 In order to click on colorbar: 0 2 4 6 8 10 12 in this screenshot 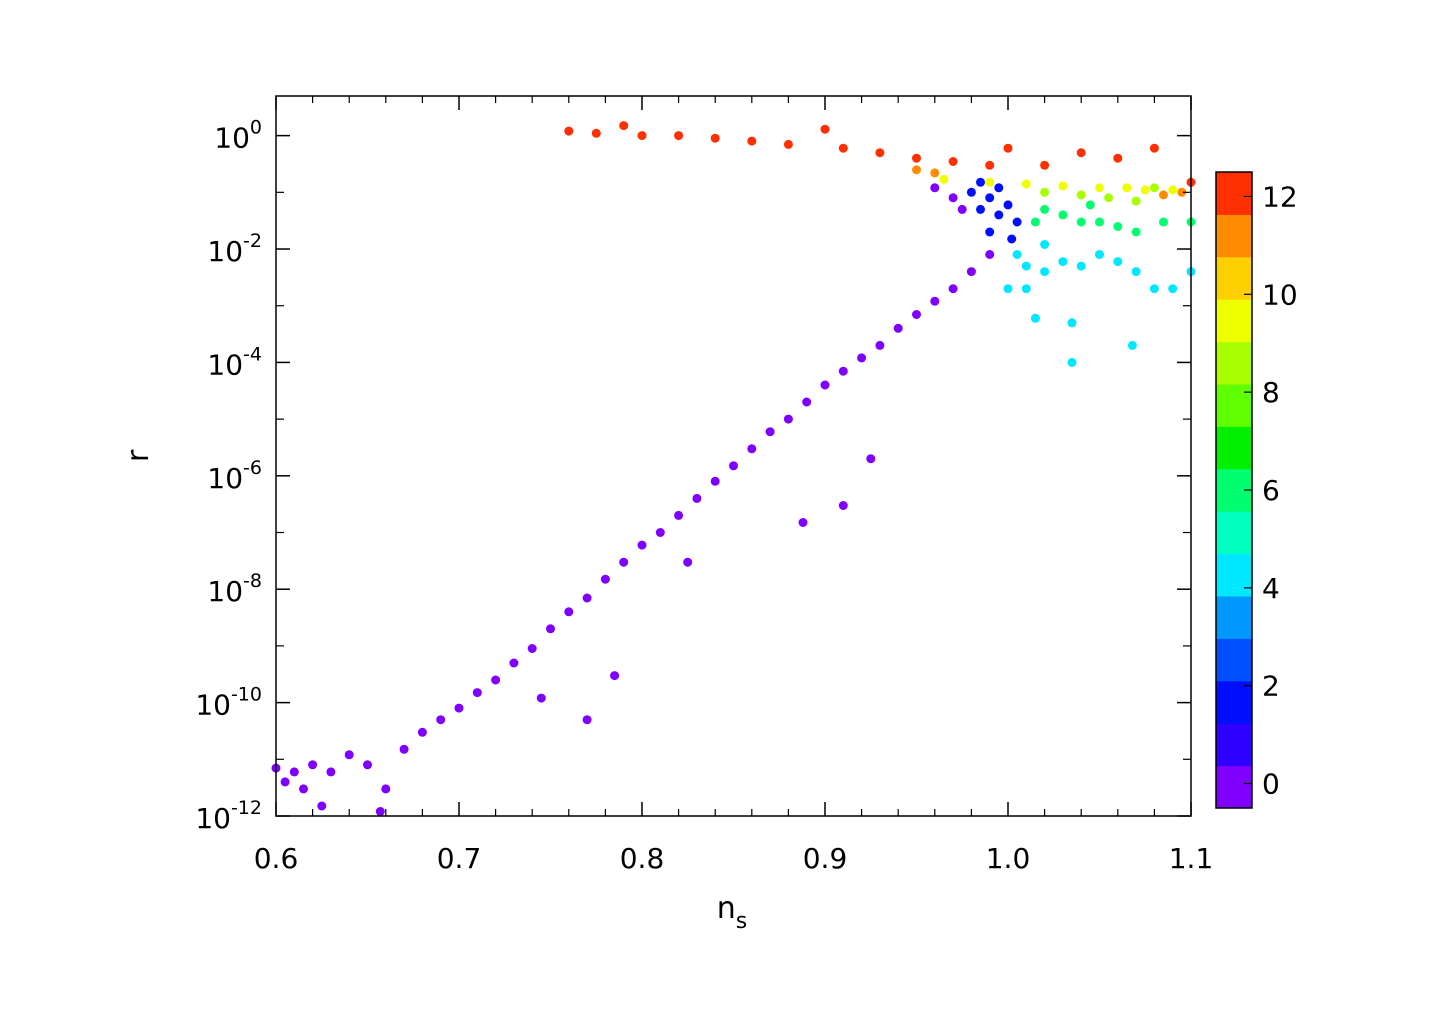, I will do `click(1256, 490)`.